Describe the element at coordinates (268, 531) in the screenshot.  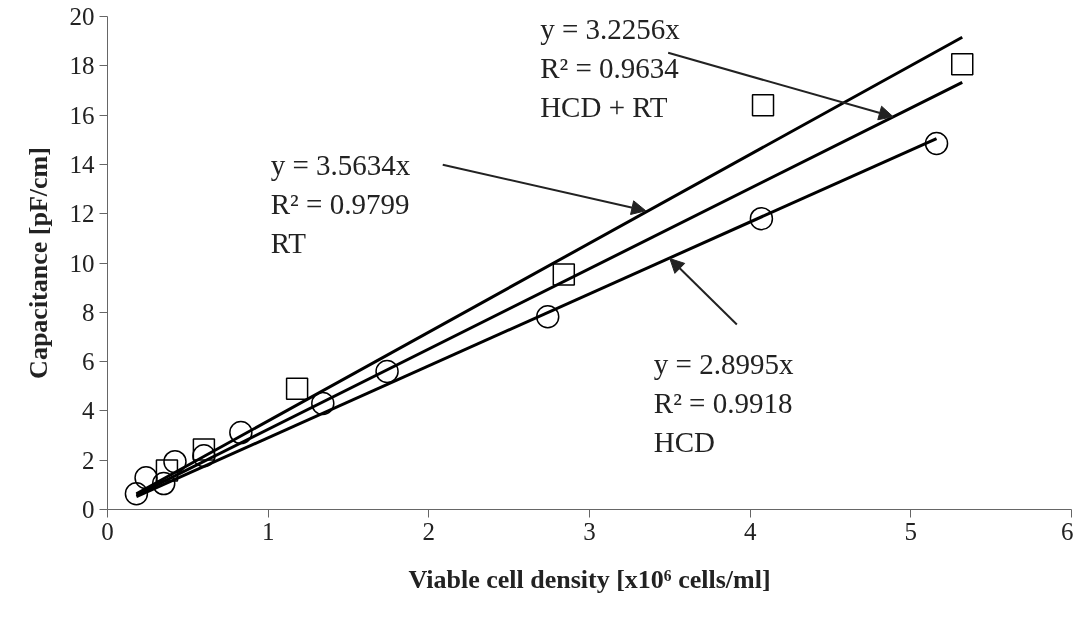
I see `x-tick-label: 1` at that location.